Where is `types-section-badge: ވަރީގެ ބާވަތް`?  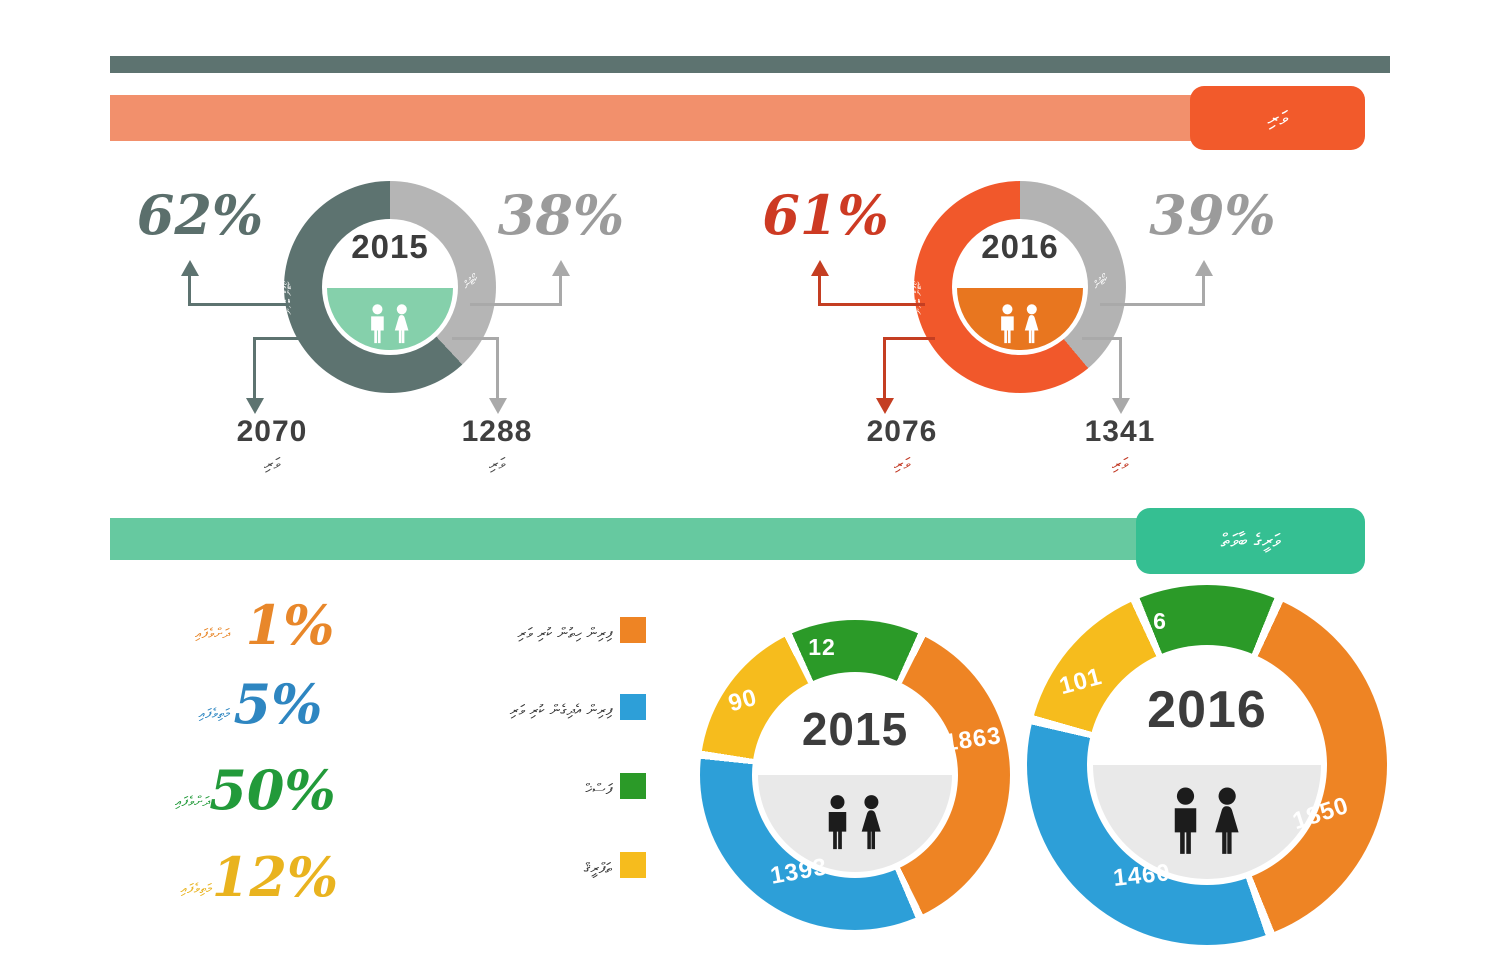 types-section-badge: ވަރީގެ ބާވަތް is located at coordinates (1250, 541).